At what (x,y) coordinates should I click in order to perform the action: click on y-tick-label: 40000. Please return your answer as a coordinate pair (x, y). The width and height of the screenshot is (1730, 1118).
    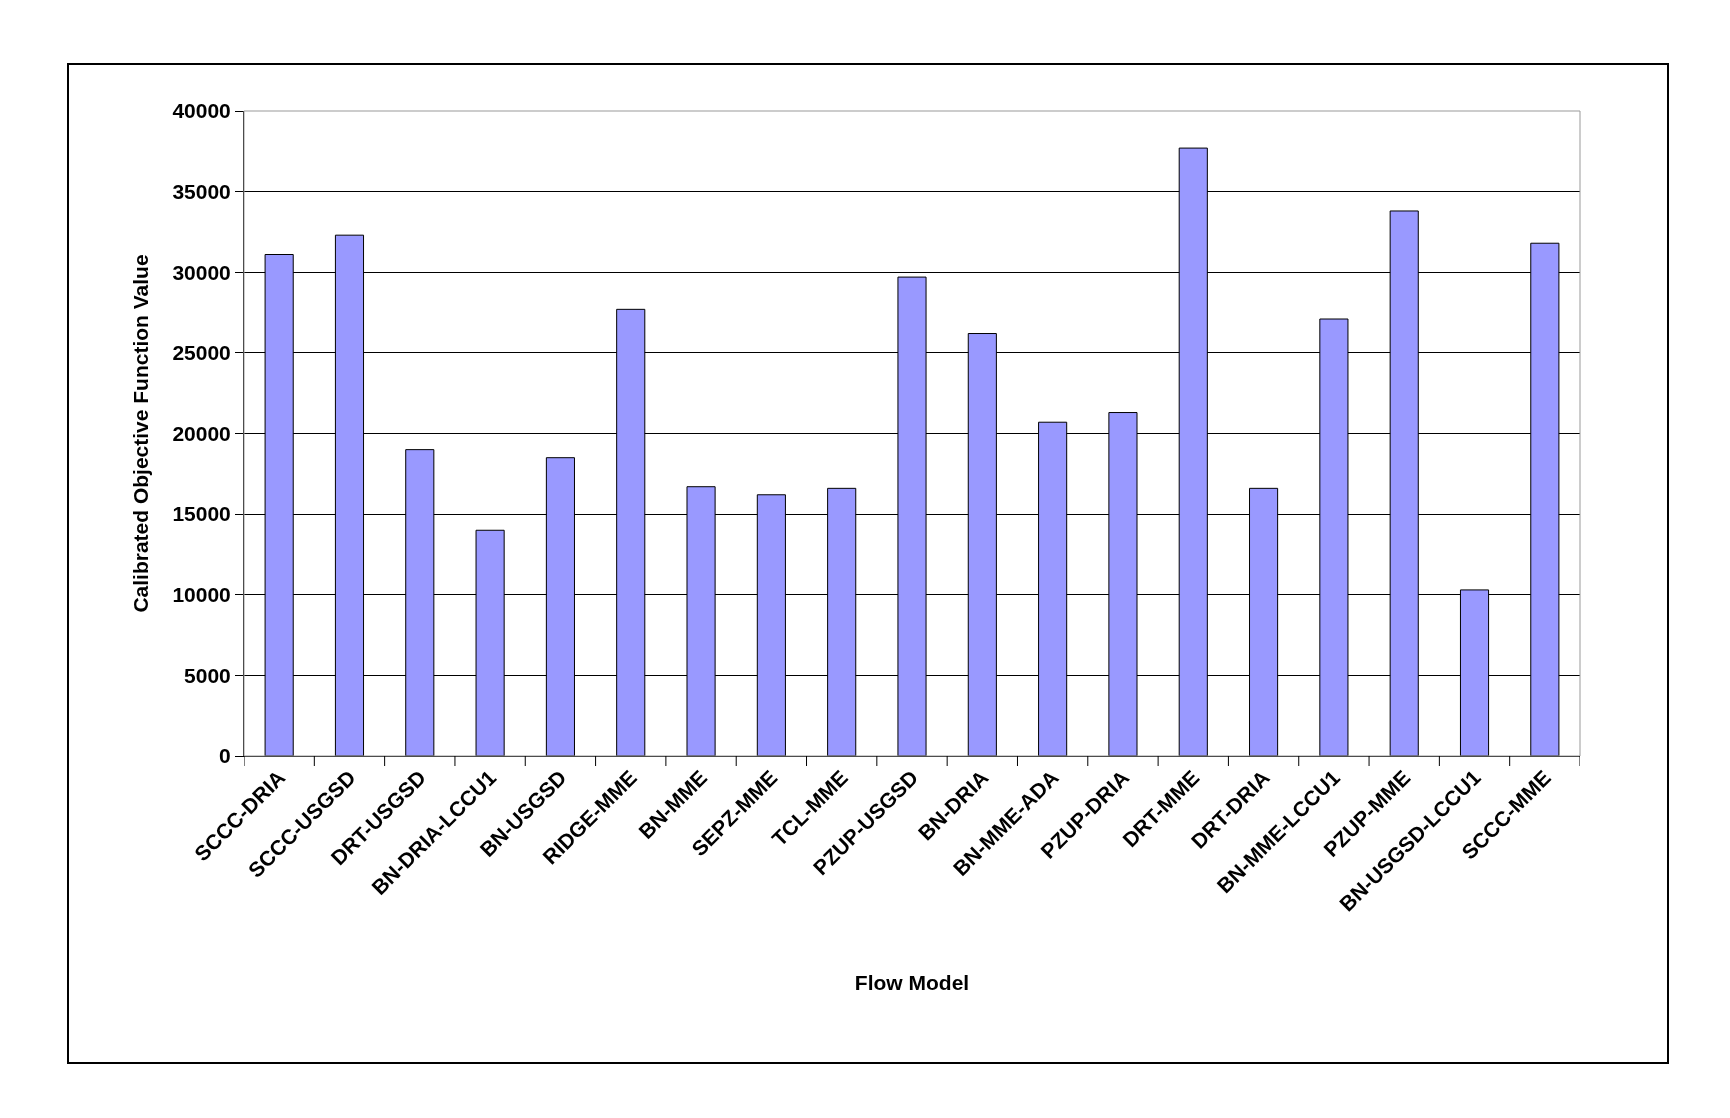
    Looking at the image, I should click on (201, 111).